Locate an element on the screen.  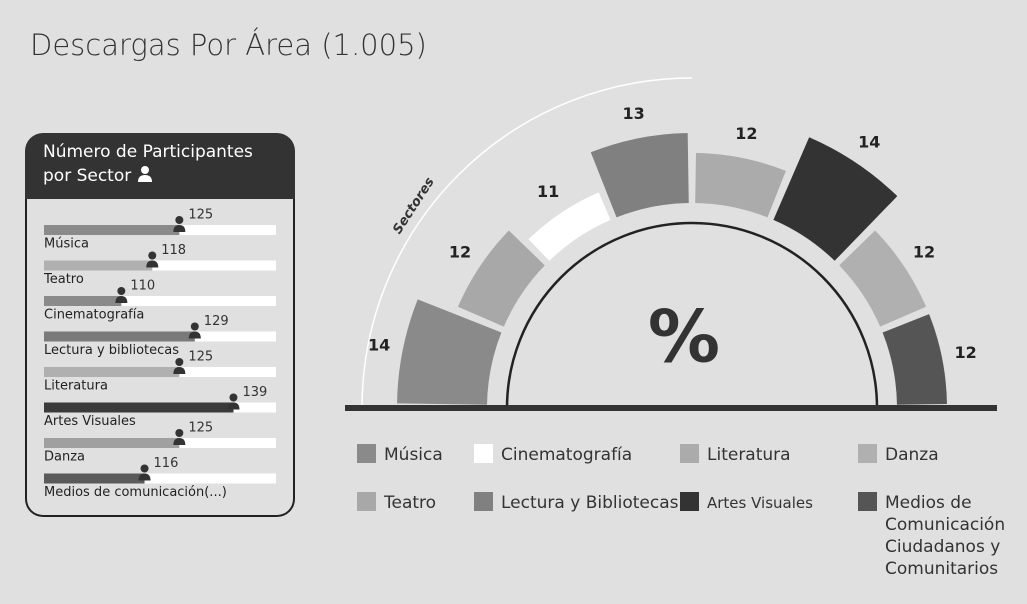
value-label: 118 is located at coordinates (173, 250).